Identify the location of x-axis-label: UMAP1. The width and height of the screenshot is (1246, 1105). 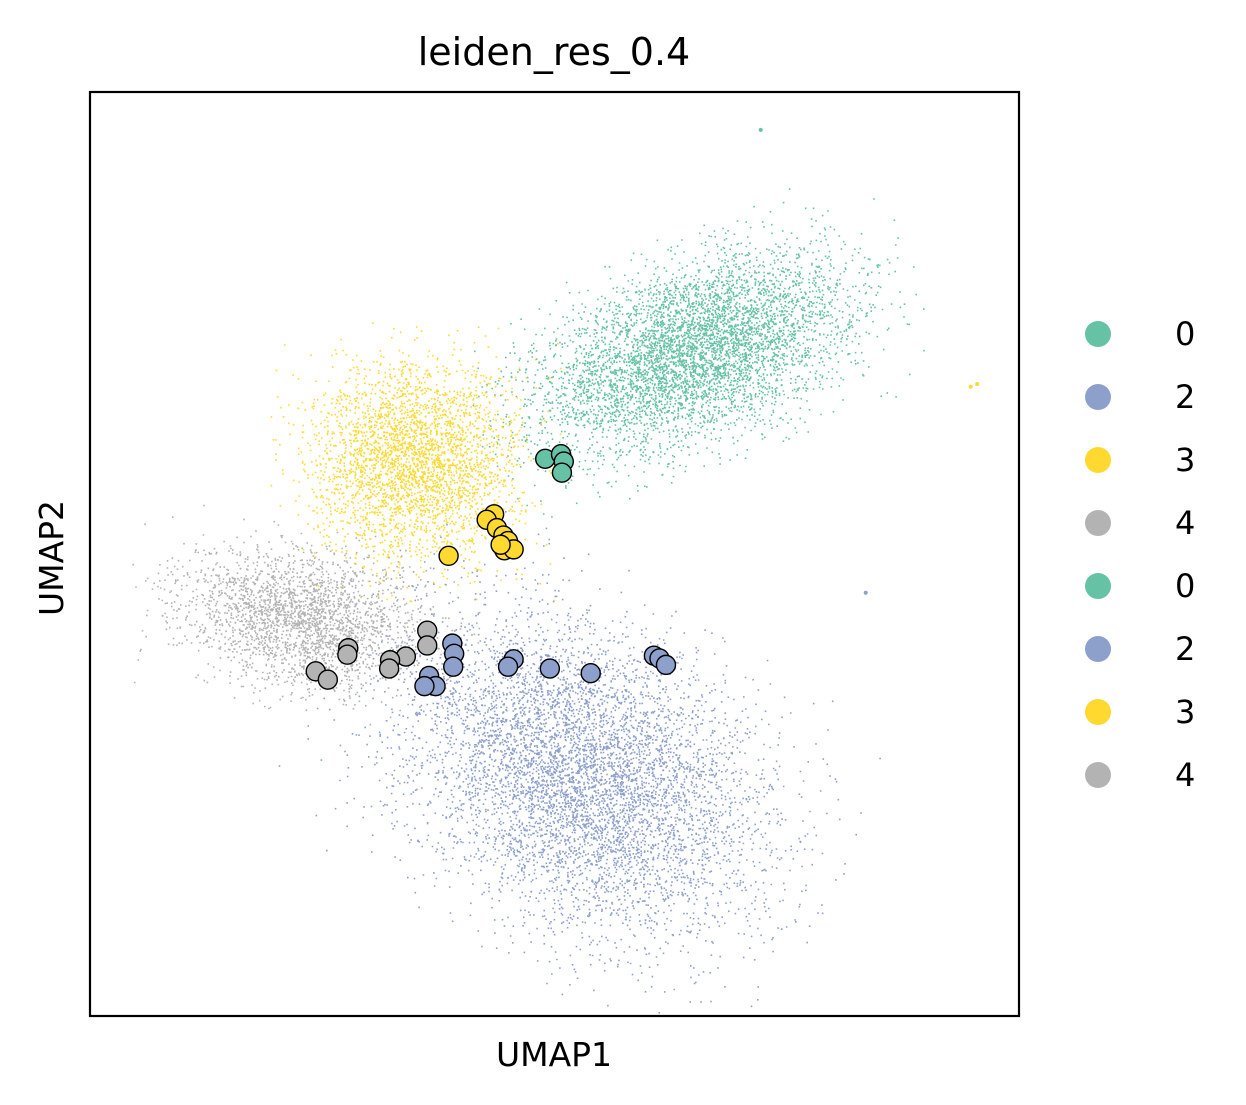
(554, 1054).